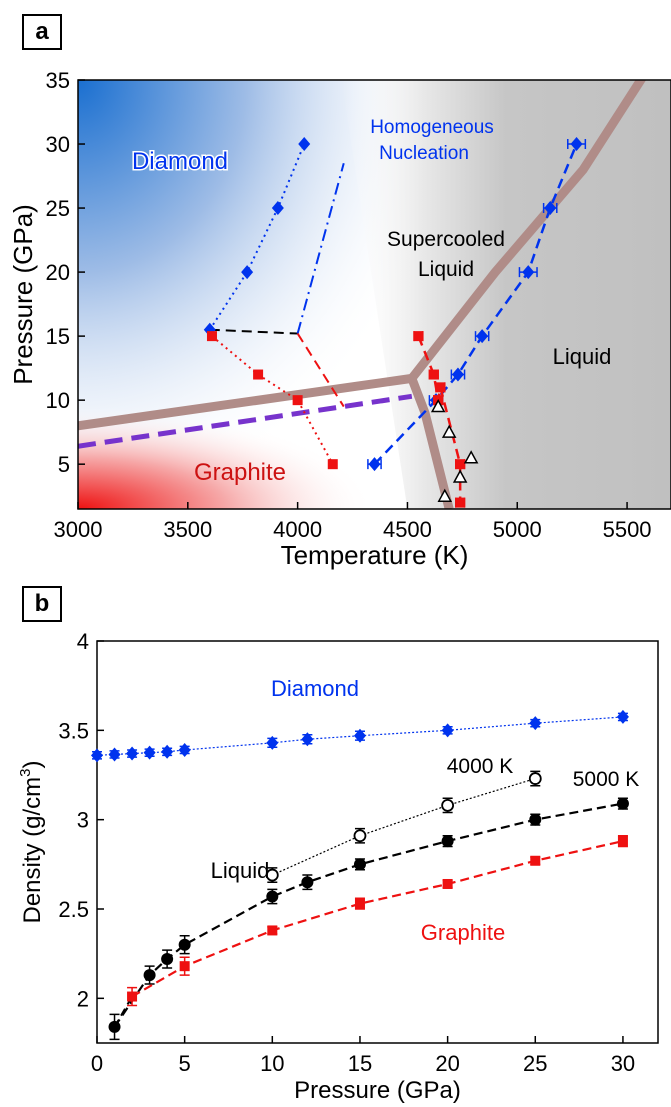 The image size is (671, 1107). What do you see at coordinates (187, 529) in the screenshot?
I see `x-tick-label: 3500` at bounding box center [187, 529].